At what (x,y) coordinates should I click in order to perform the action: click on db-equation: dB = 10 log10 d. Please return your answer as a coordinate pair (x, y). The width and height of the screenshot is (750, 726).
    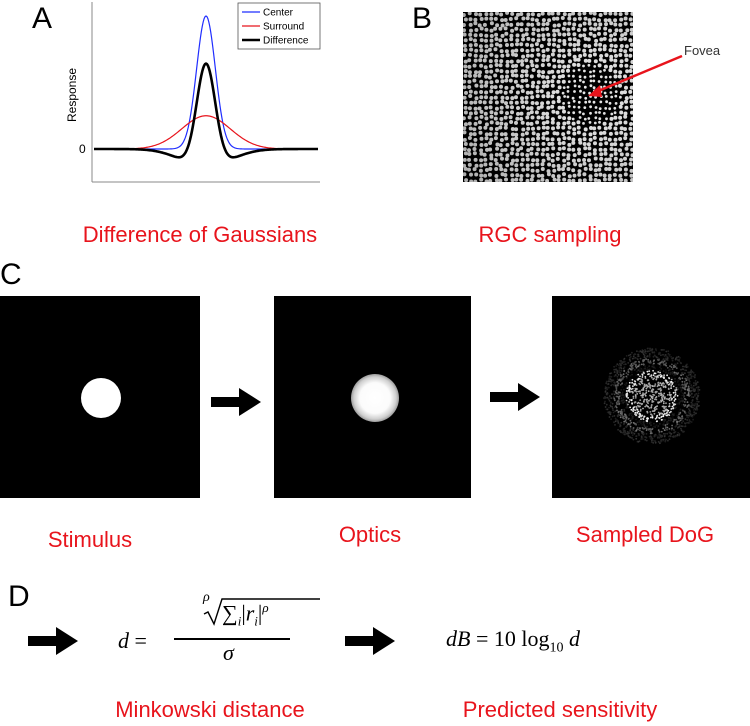
    Looking at the image, I should click on (513, 641).